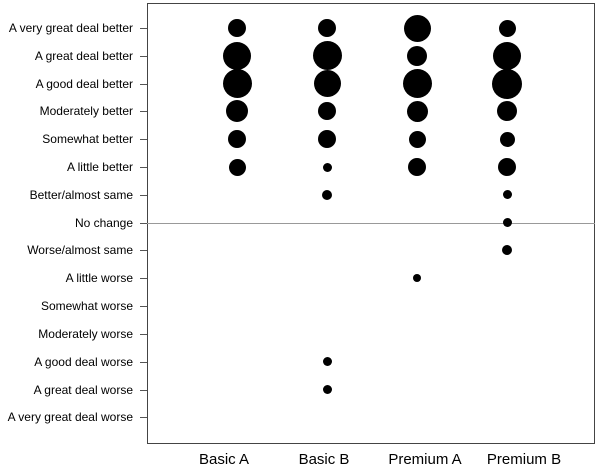  I want to click on y-axis-label: A great deal better, so click(83, 55).